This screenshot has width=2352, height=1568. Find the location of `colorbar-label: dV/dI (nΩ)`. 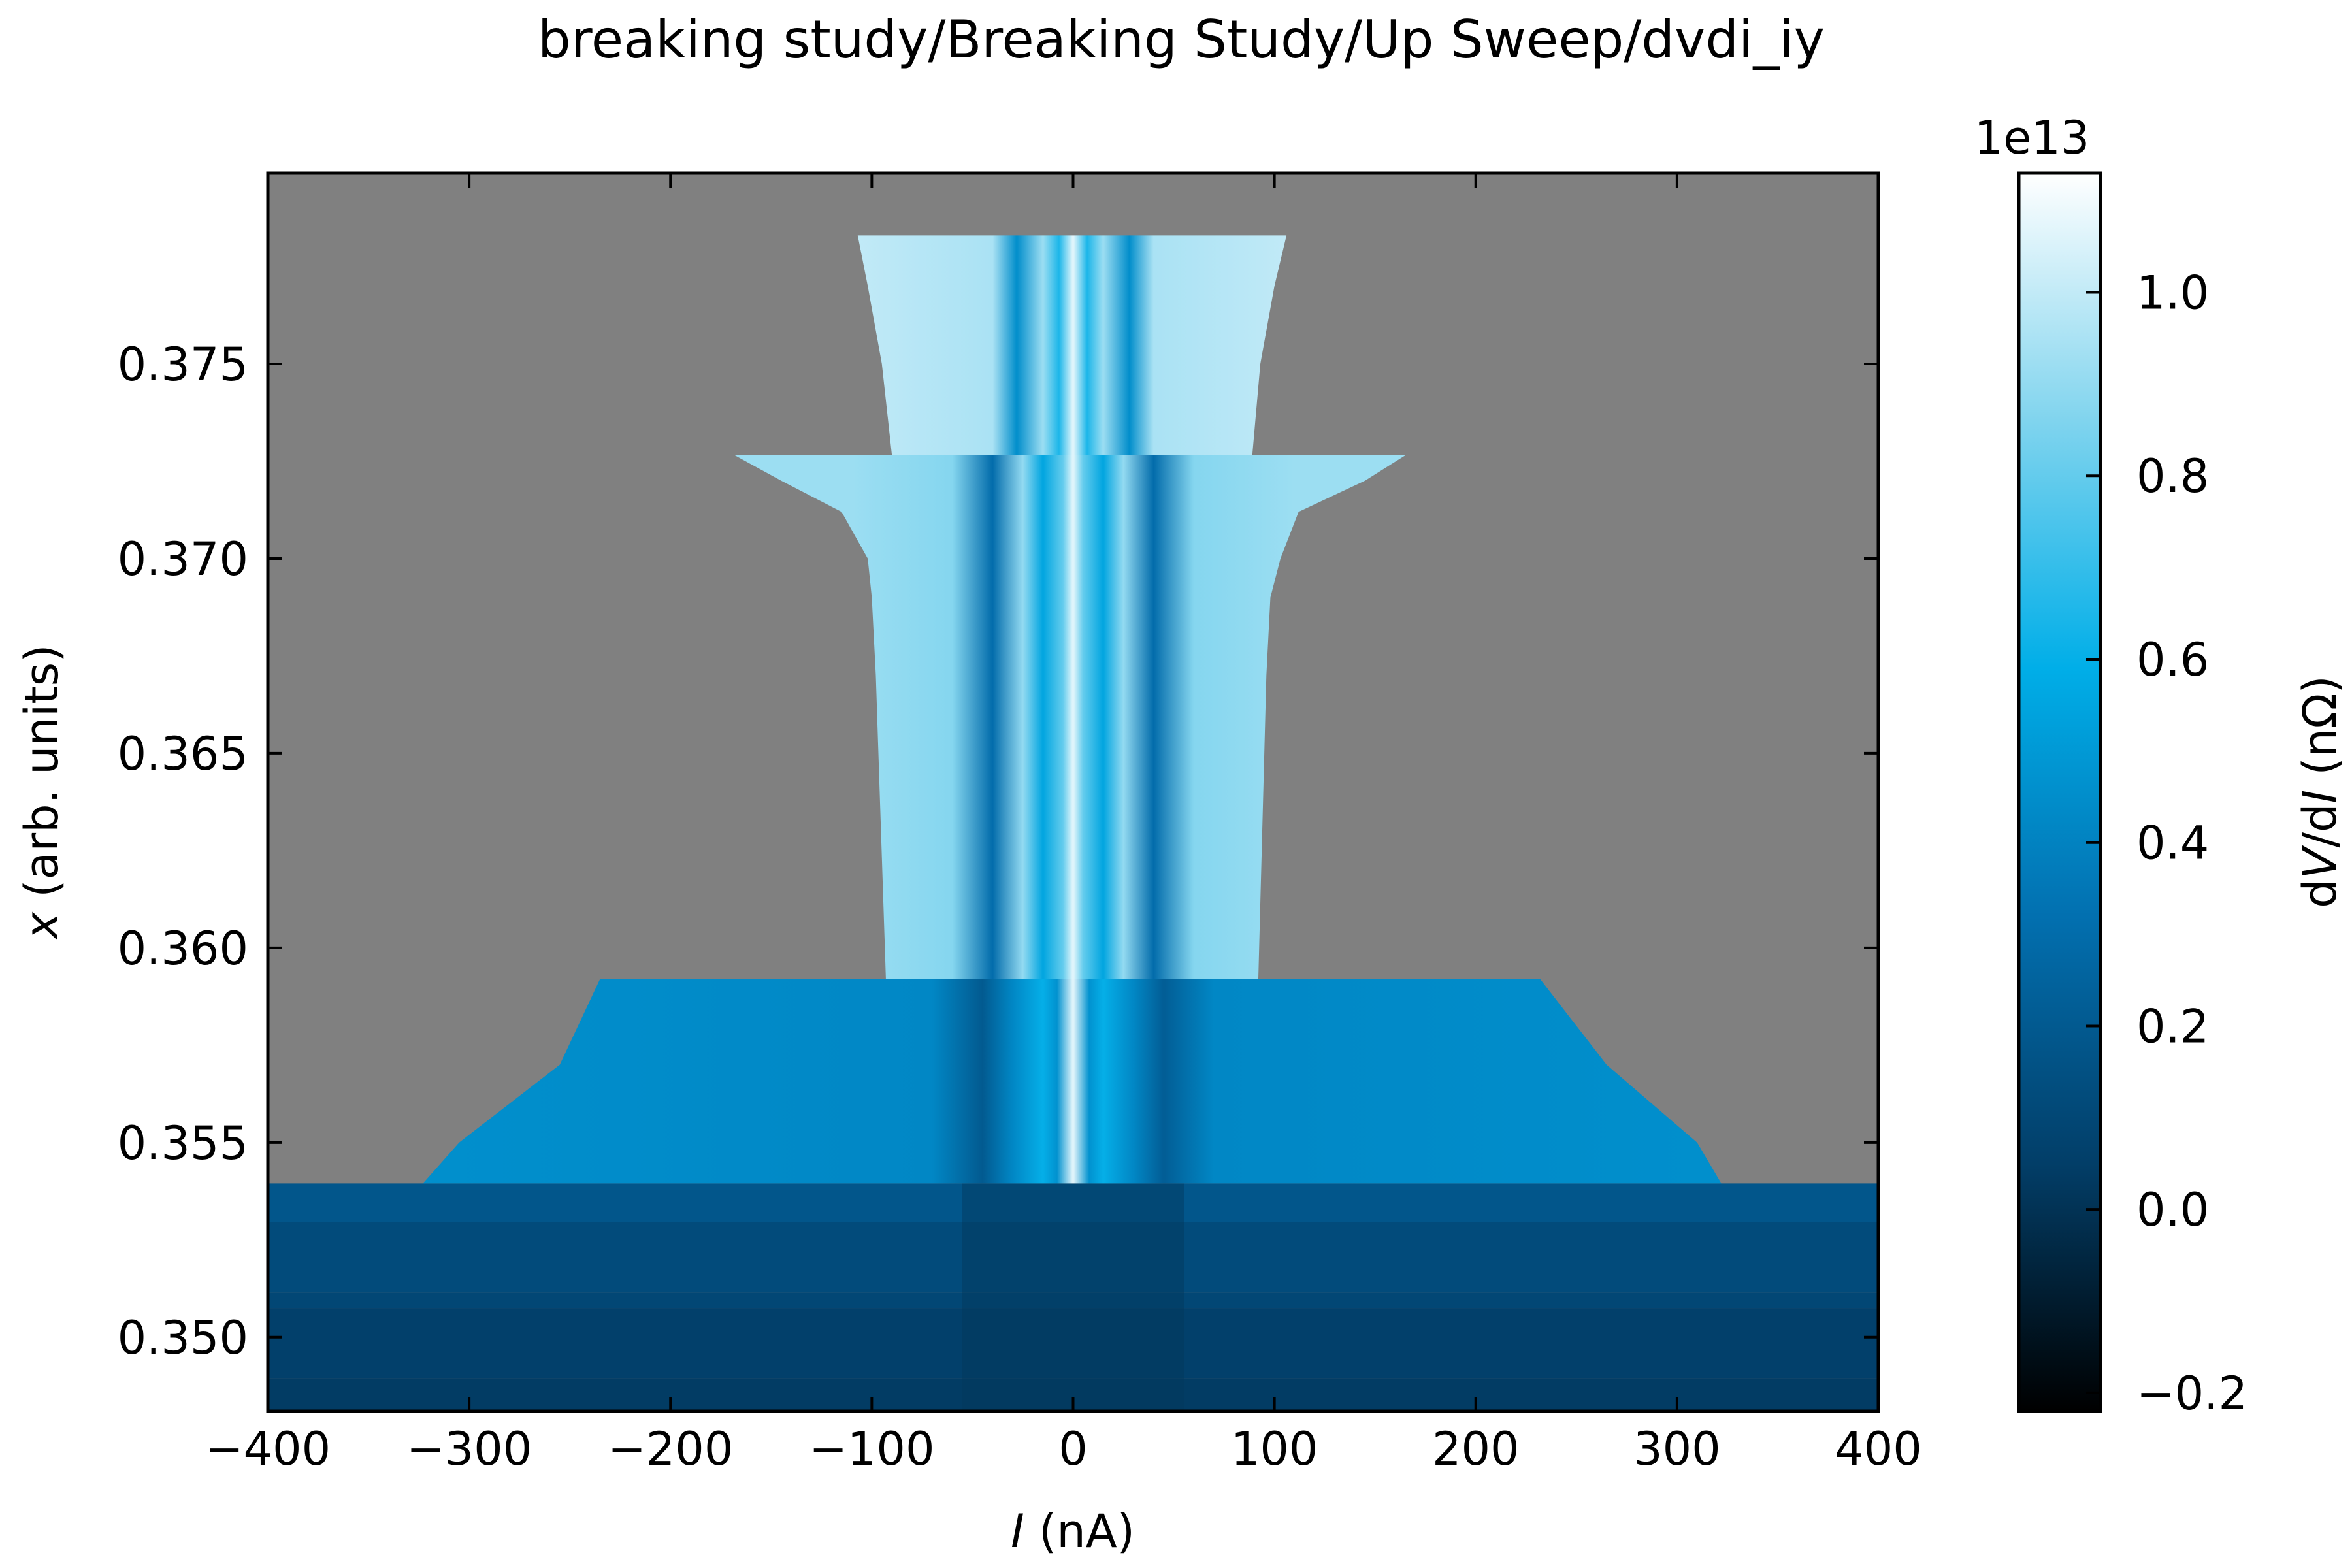

colorbar-label: dV/dI (nΩ) is located at coordinates (2320, 792).